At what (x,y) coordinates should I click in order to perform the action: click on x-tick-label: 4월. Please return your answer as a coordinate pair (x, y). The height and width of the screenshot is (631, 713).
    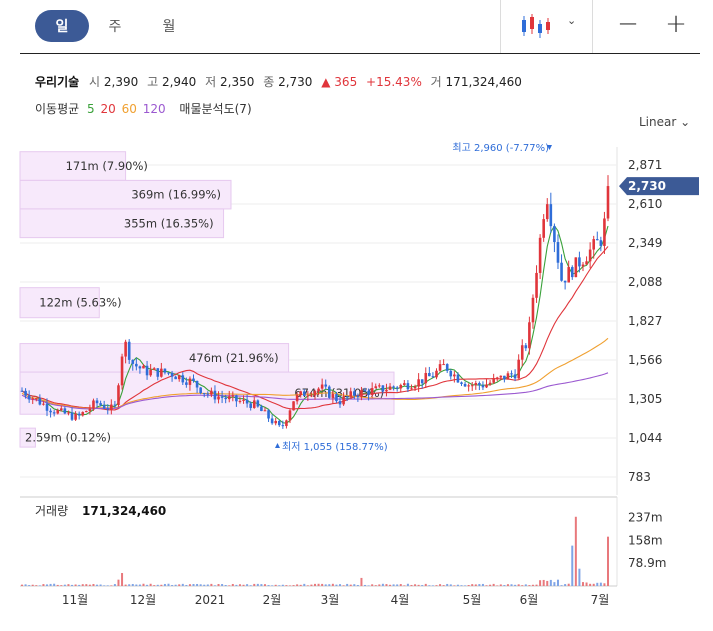
    Looking at the image, I should click on (400, 600).